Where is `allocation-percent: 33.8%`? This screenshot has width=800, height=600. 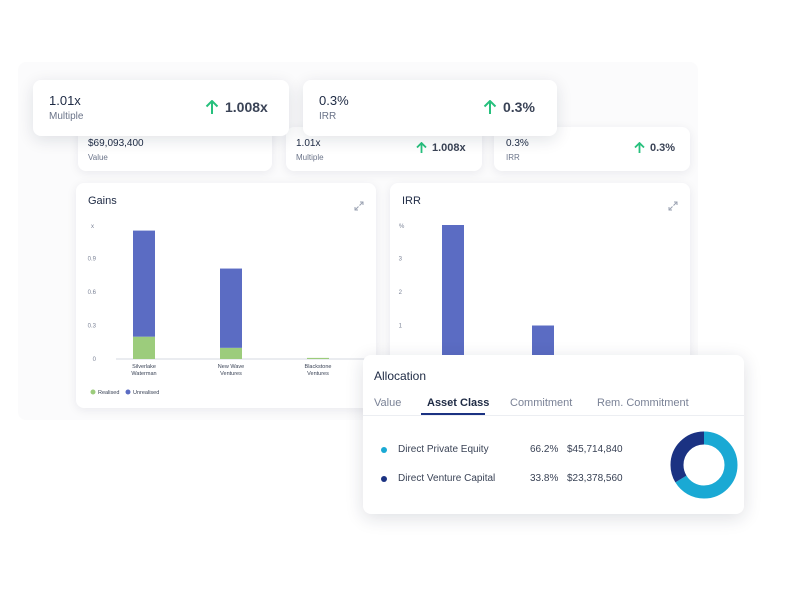 allocation-percent: 33.8% is located at coordinates (544, 478).